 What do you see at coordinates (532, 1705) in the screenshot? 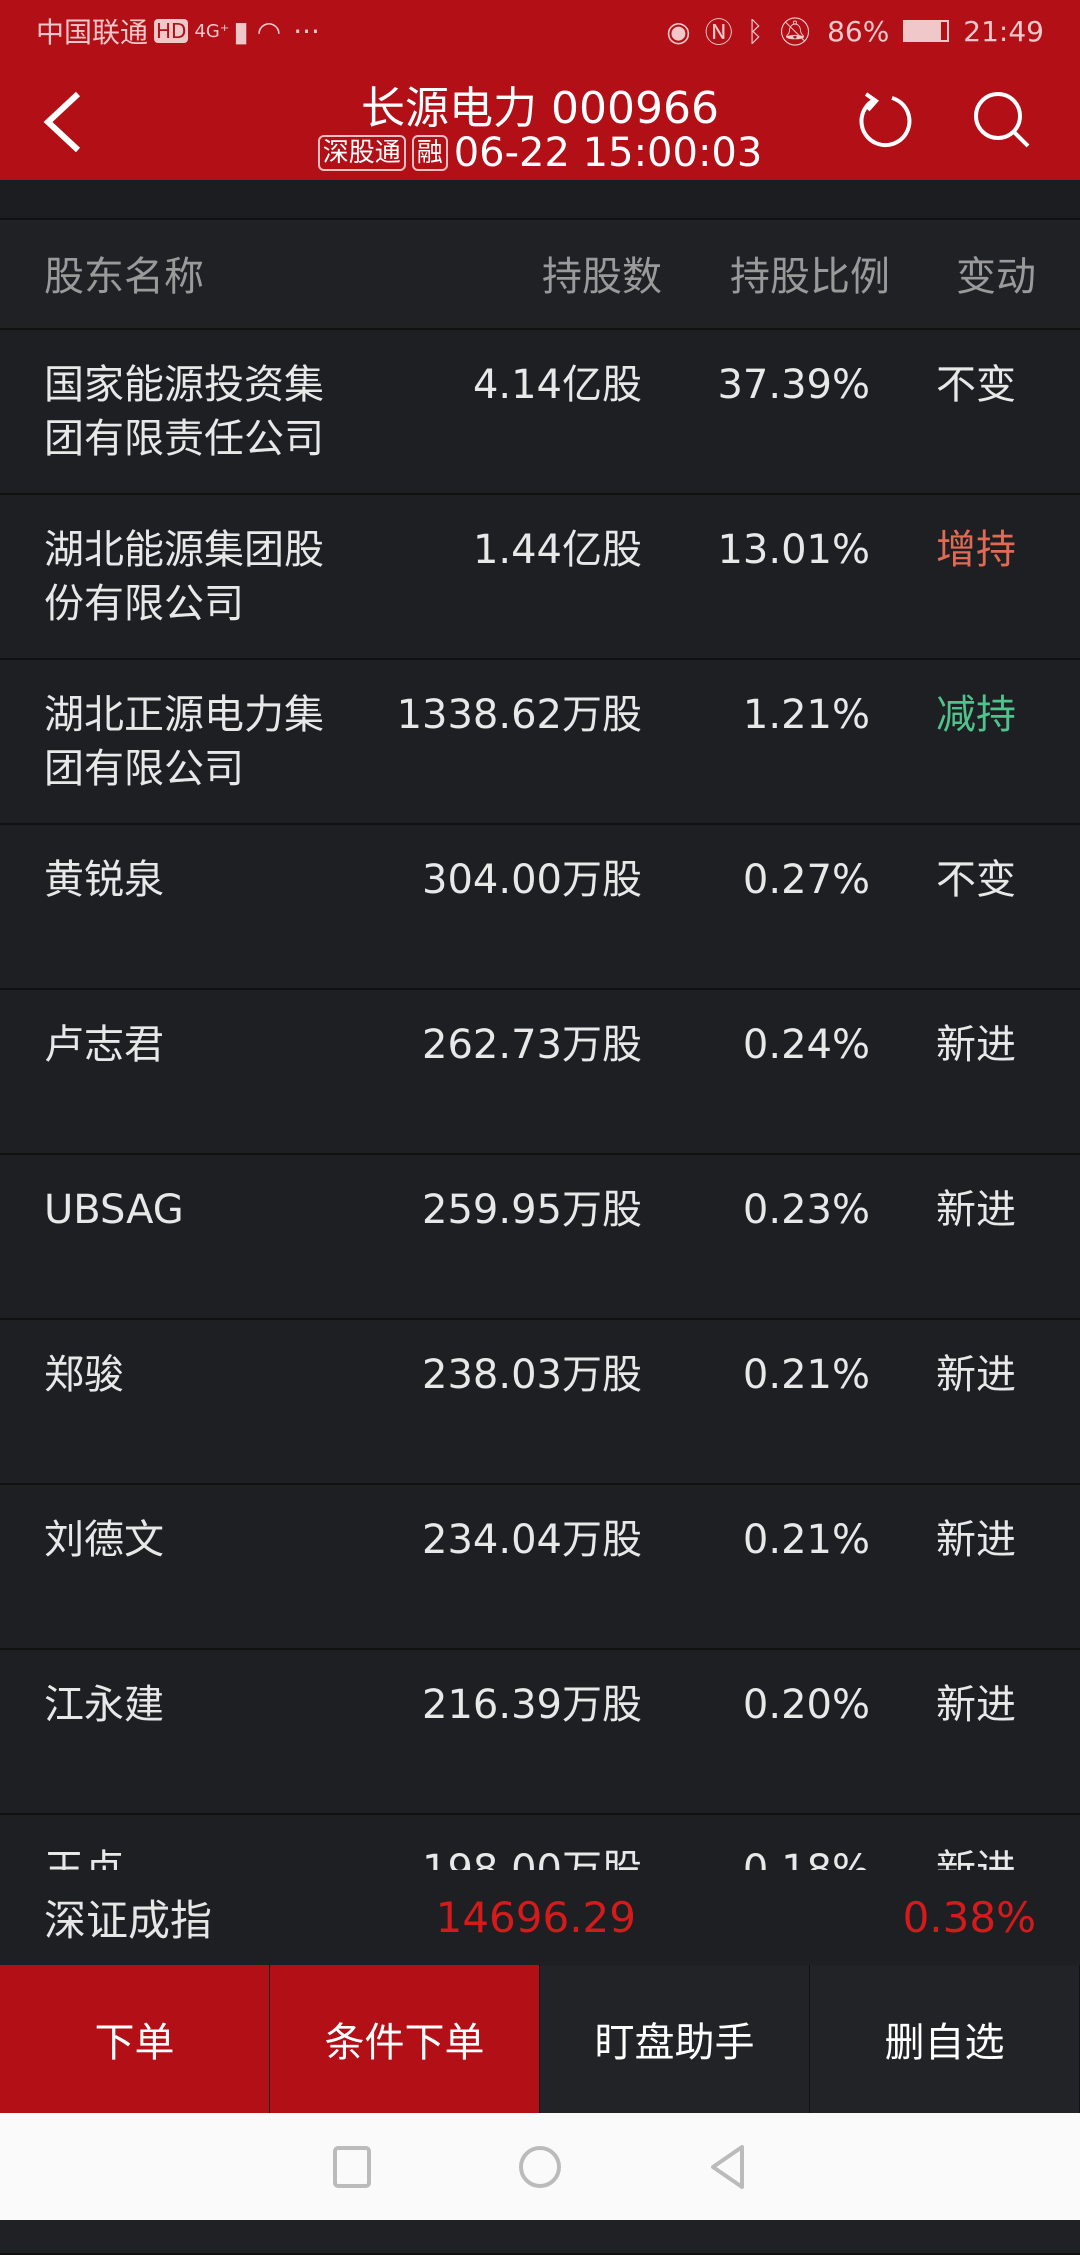
I see `shares-held: 216.39万股` at bounding box center [532, 1705].